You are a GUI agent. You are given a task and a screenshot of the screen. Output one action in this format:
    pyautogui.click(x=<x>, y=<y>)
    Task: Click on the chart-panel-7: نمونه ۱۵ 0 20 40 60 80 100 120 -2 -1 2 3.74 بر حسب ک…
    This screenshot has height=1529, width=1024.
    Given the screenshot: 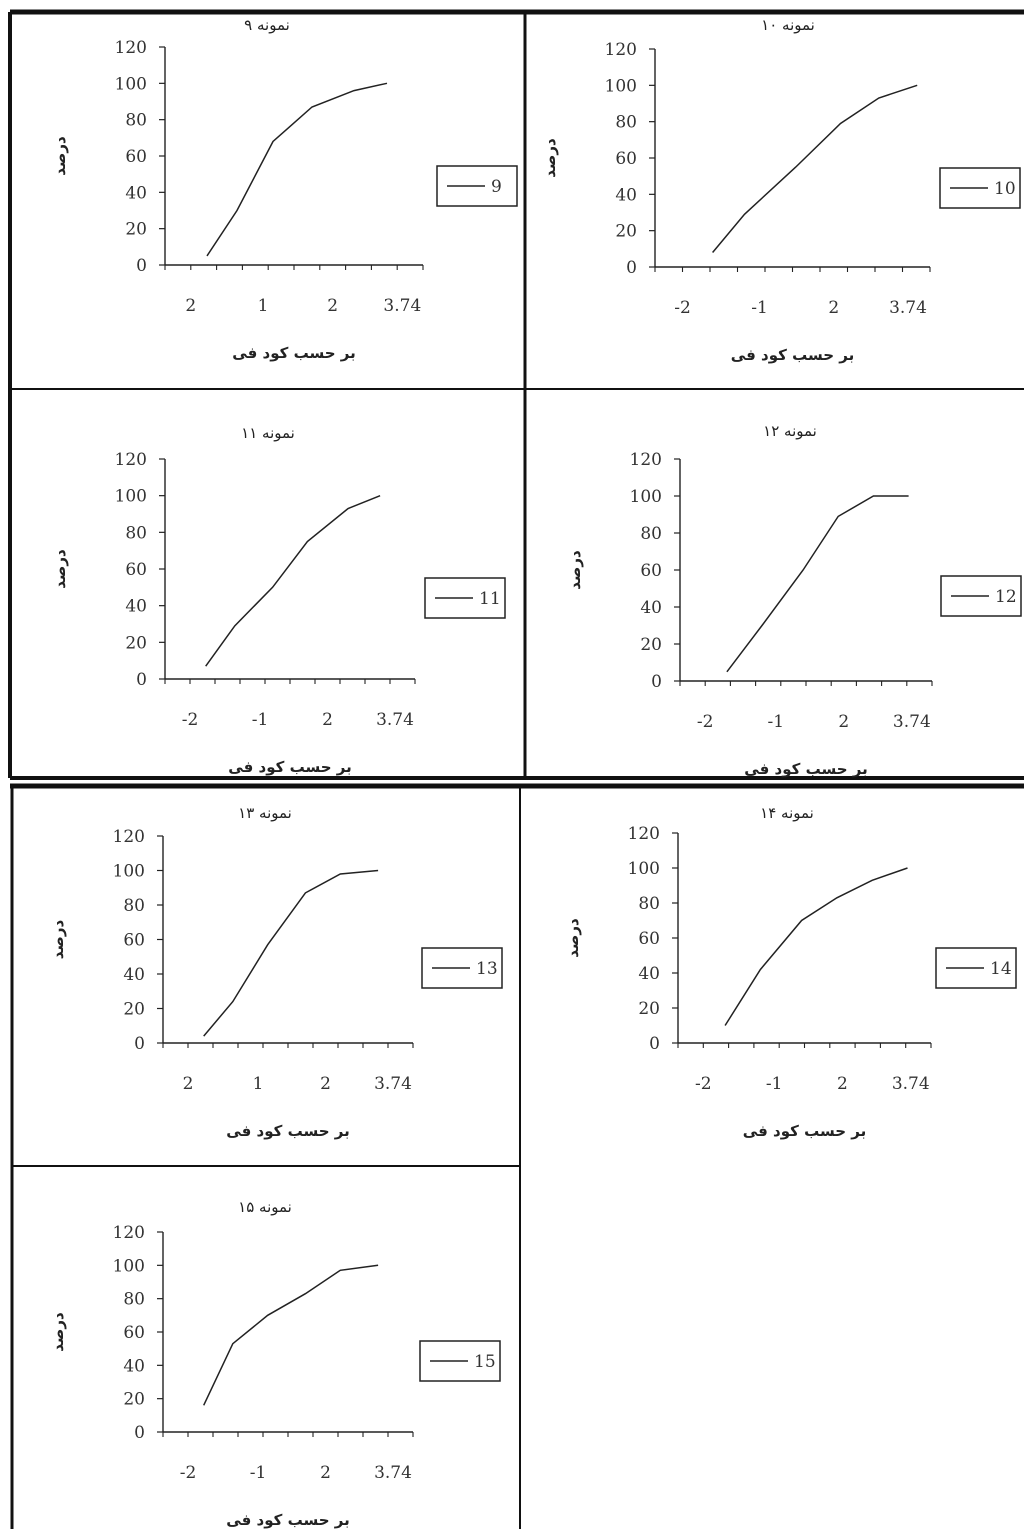 What is the action you would take?
    pyautogui.click(x=275, y=1363)
    